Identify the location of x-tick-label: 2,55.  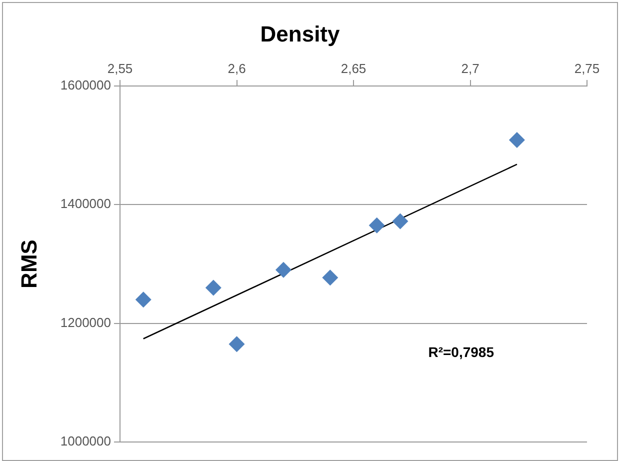
(120, 68).